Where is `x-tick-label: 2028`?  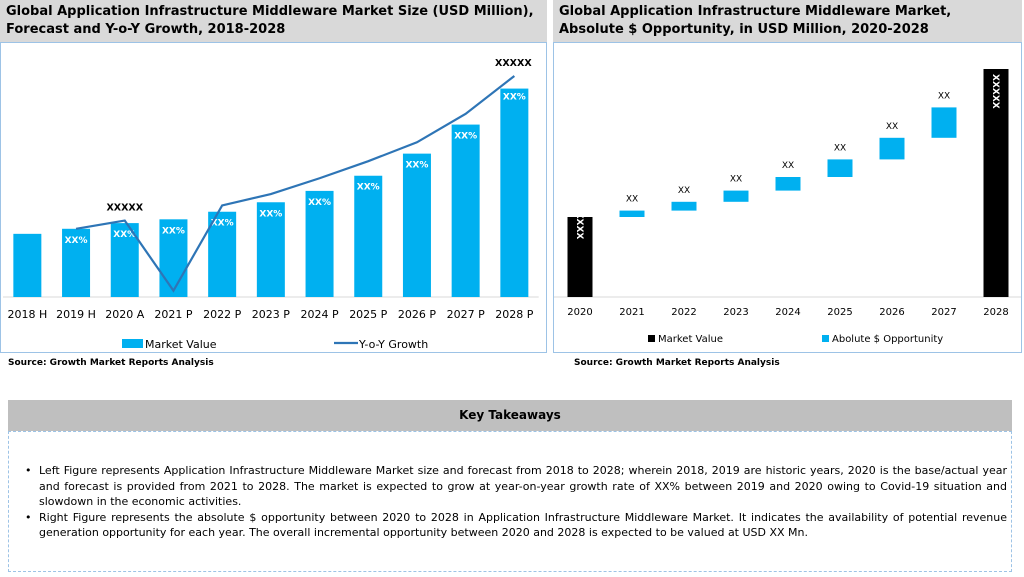
x-tick-label: 2028 is located at coordinates (995, 312).